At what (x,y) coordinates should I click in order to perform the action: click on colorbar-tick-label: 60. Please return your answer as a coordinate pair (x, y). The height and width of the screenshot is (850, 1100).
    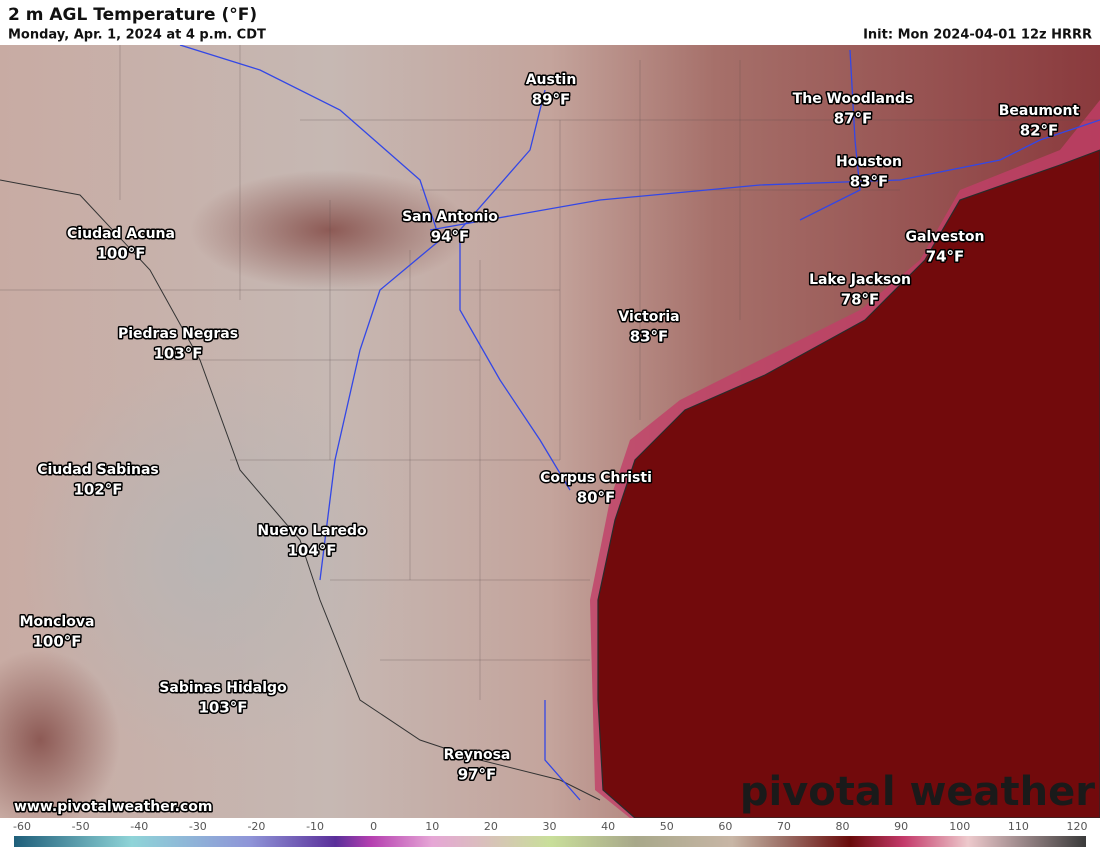
    Looking at the image, I should click on (725, 826).